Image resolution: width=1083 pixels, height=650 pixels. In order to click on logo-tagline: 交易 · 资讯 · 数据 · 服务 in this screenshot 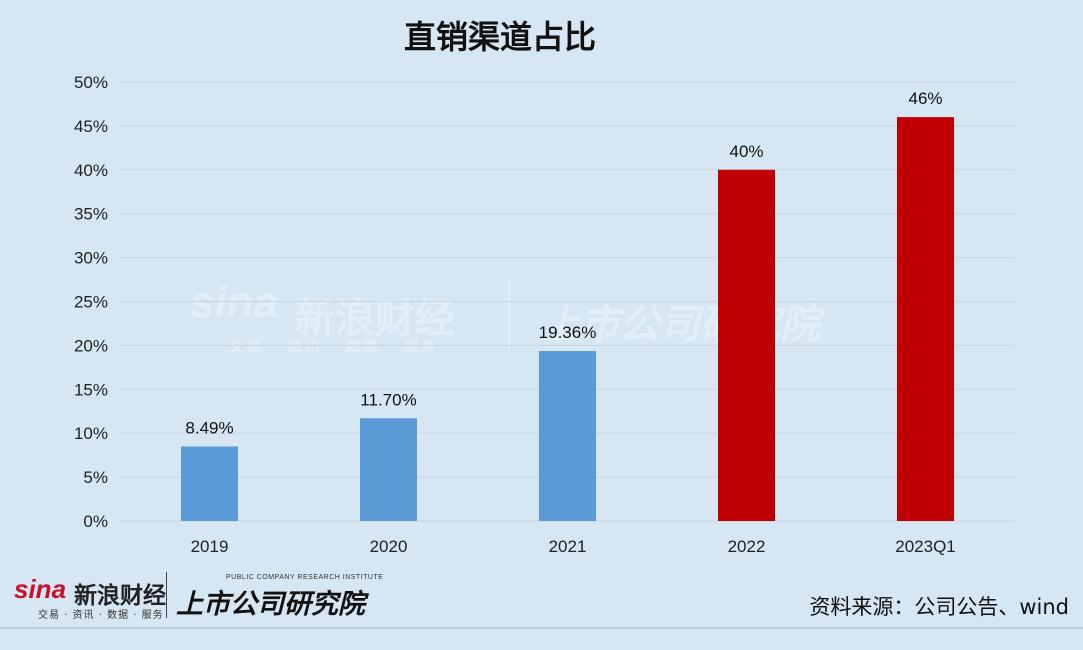, I will do `click(101, 615)`.